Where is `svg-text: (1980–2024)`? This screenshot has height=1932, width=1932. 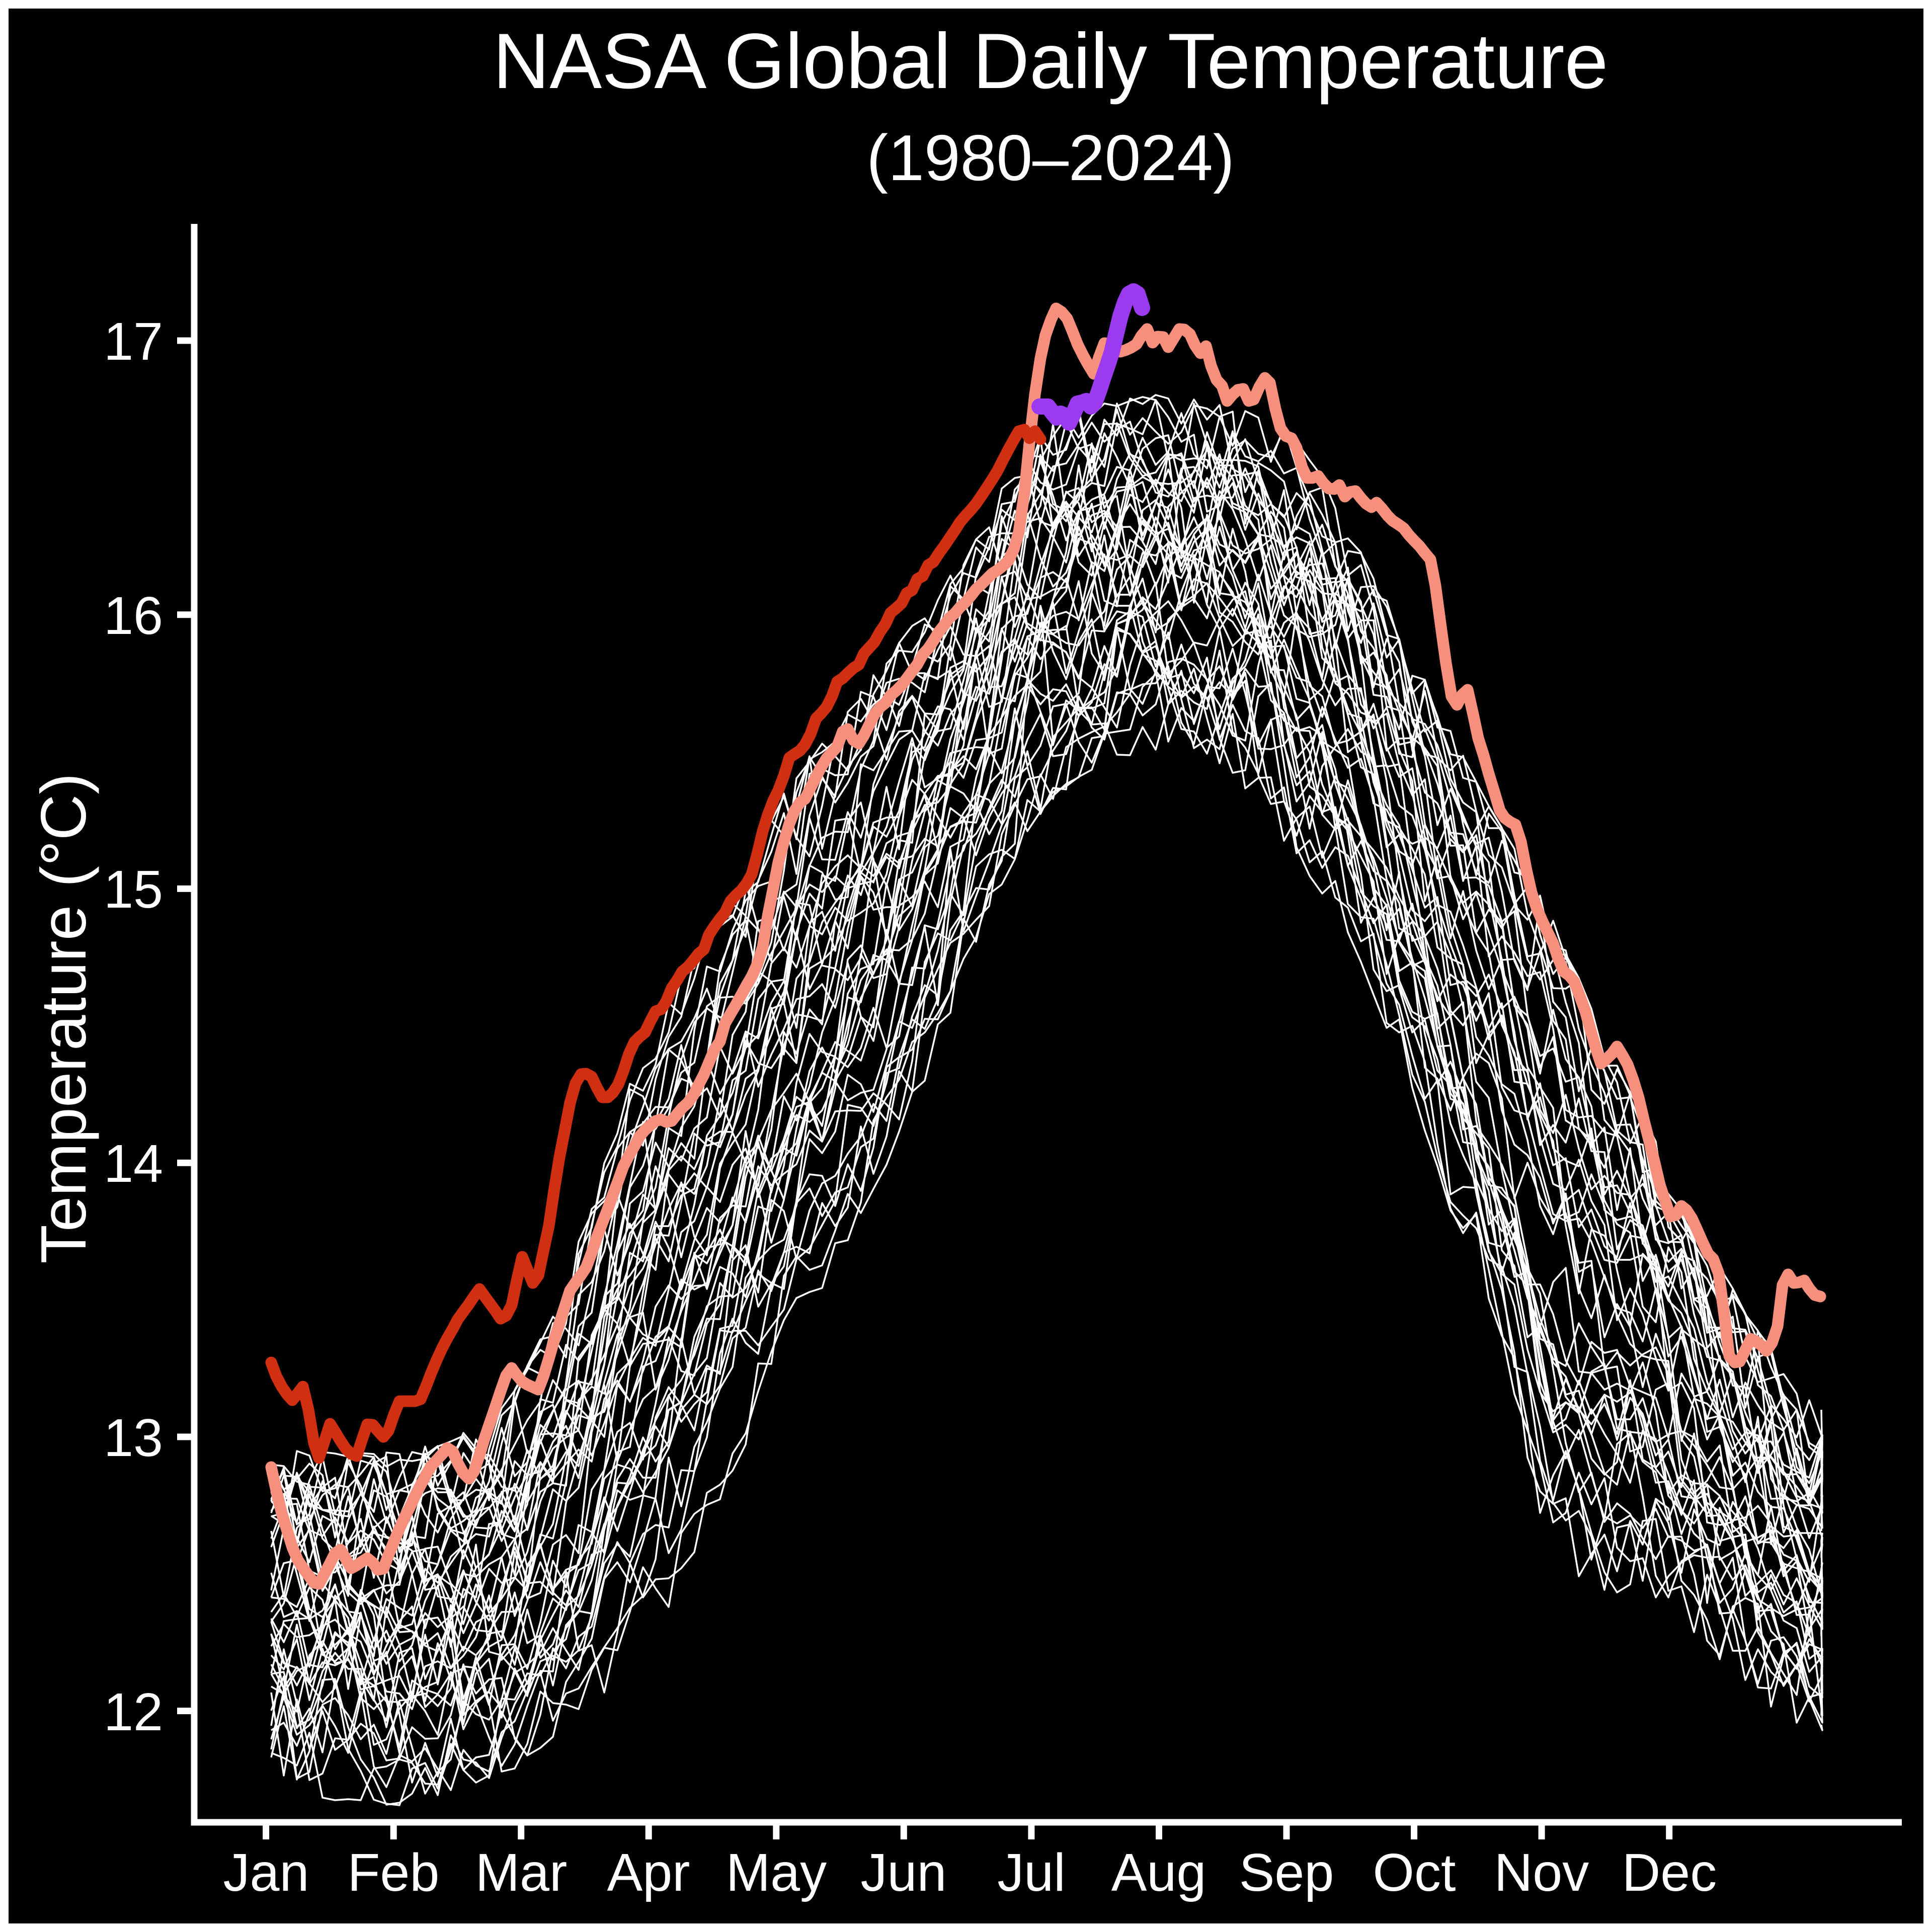
svg-text: (1980–2024) is located at coordinates (1050, 158).